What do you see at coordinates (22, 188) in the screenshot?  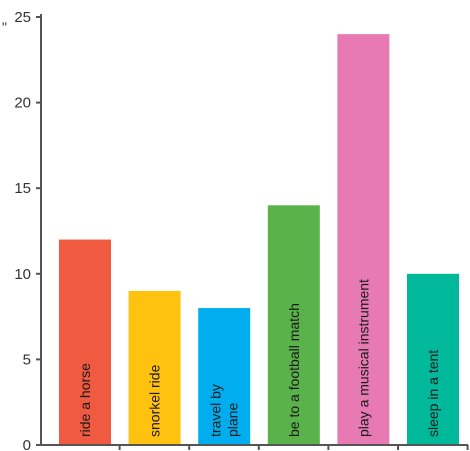 I see `y-tick-label: 15` at bounding box center [22, 188].